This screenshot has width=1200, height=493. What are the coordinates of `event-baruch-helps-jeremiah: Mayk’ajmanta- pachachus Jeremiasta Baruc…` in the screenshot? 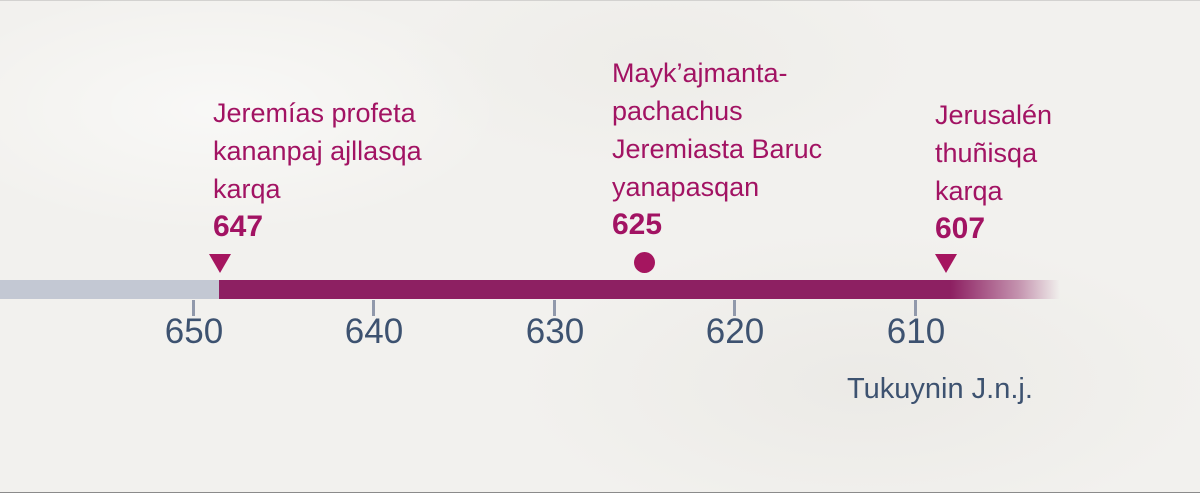 It's located at (717, 149).